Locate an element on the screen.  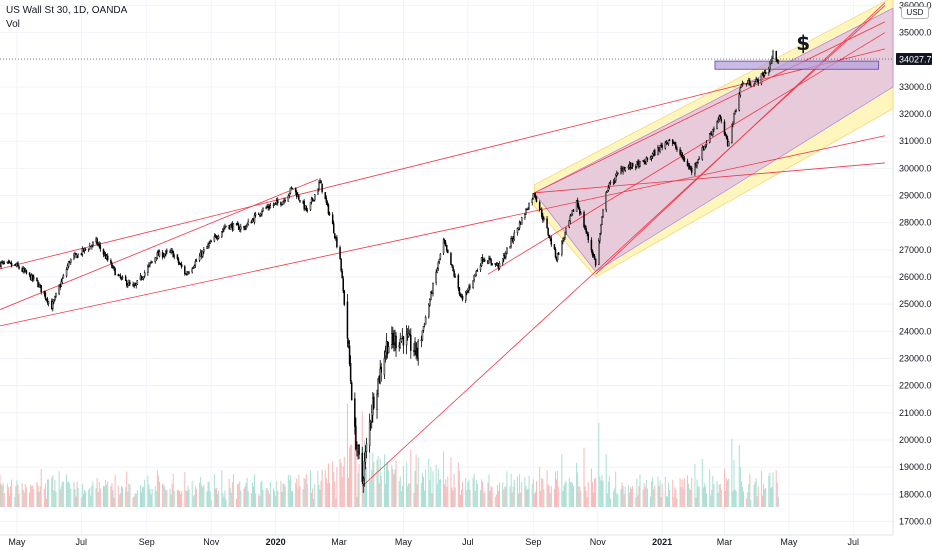
symbol-title: US Wall St 30, 1D, OANDA is located at coordinates (67, 10).